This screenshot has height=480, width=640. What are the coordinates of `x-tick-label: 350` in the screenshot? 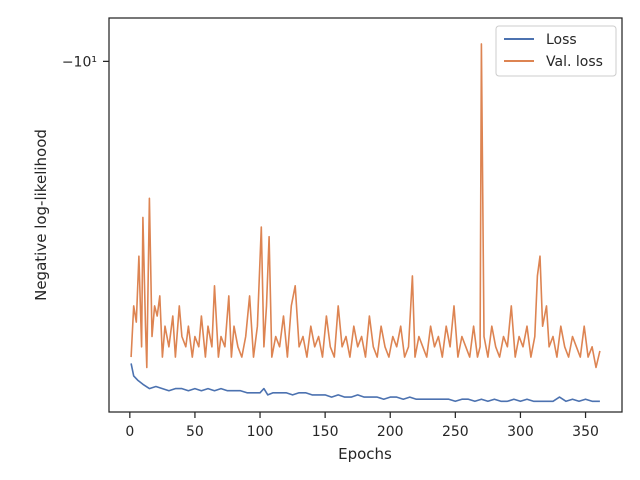 It's located at (585, 432).